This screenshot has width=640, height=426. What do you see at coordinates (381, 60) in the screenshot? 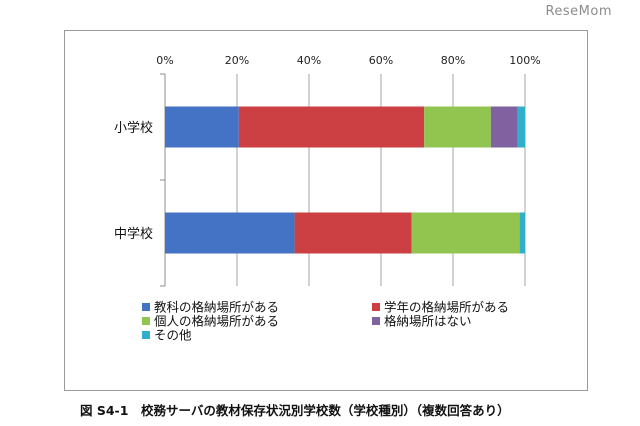
I see `x-tick-label: 60%` at bounding box center [381, 60].